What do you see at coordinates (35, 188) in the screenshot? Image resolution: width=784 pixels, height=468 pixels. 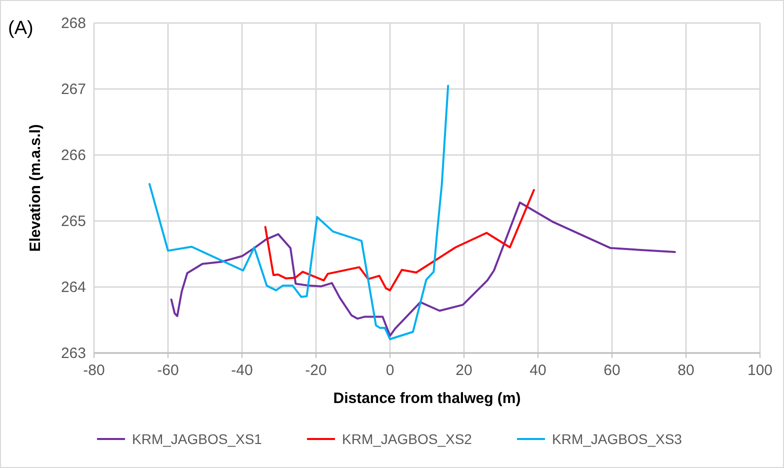 I see `y-axis-title: Elevation (m.a.s.l)` at bounding box center [35, 188].